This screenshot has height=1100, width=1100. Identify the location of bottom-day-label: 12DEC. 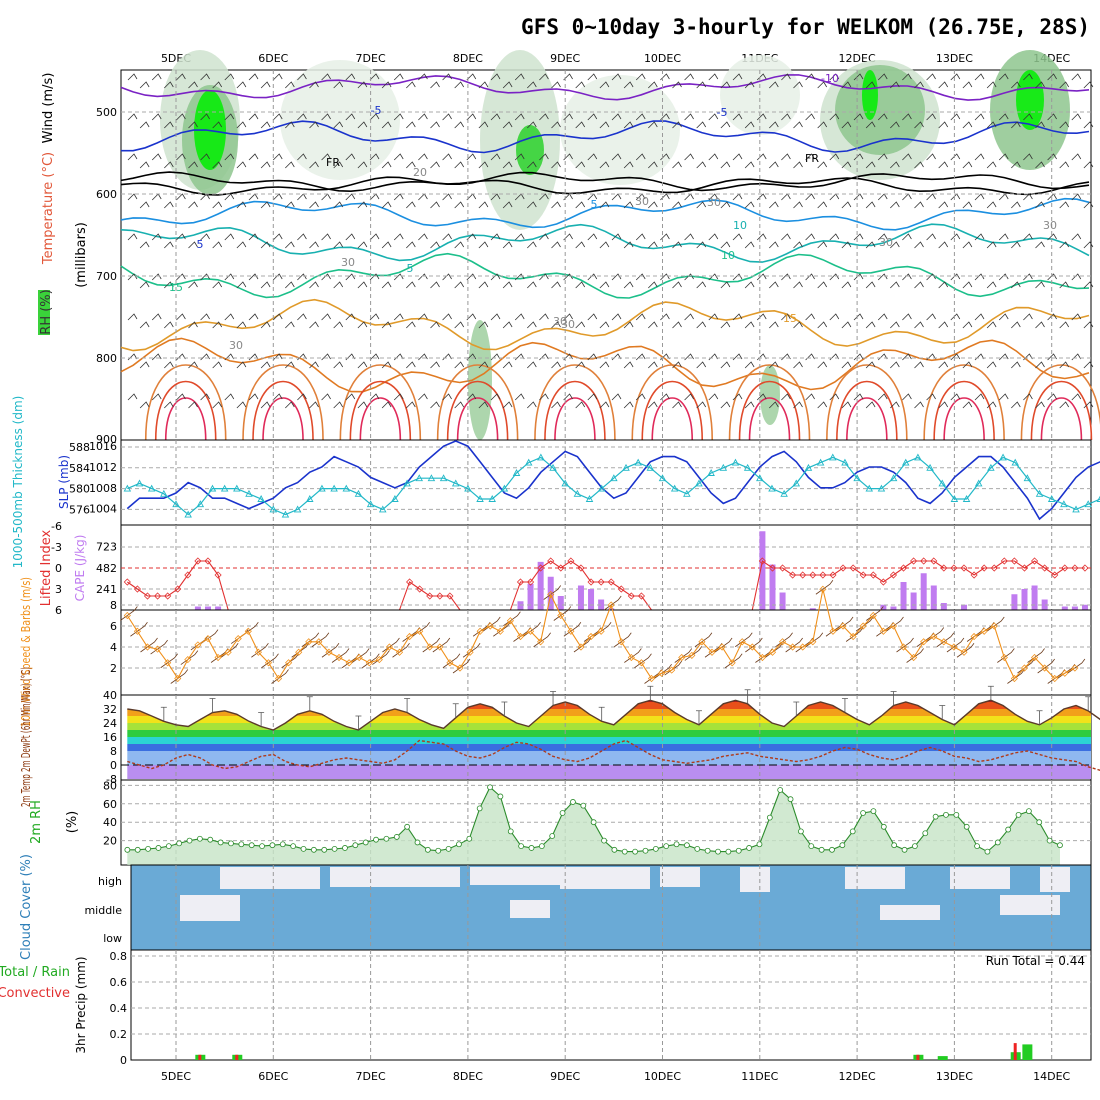
(857, 1076).